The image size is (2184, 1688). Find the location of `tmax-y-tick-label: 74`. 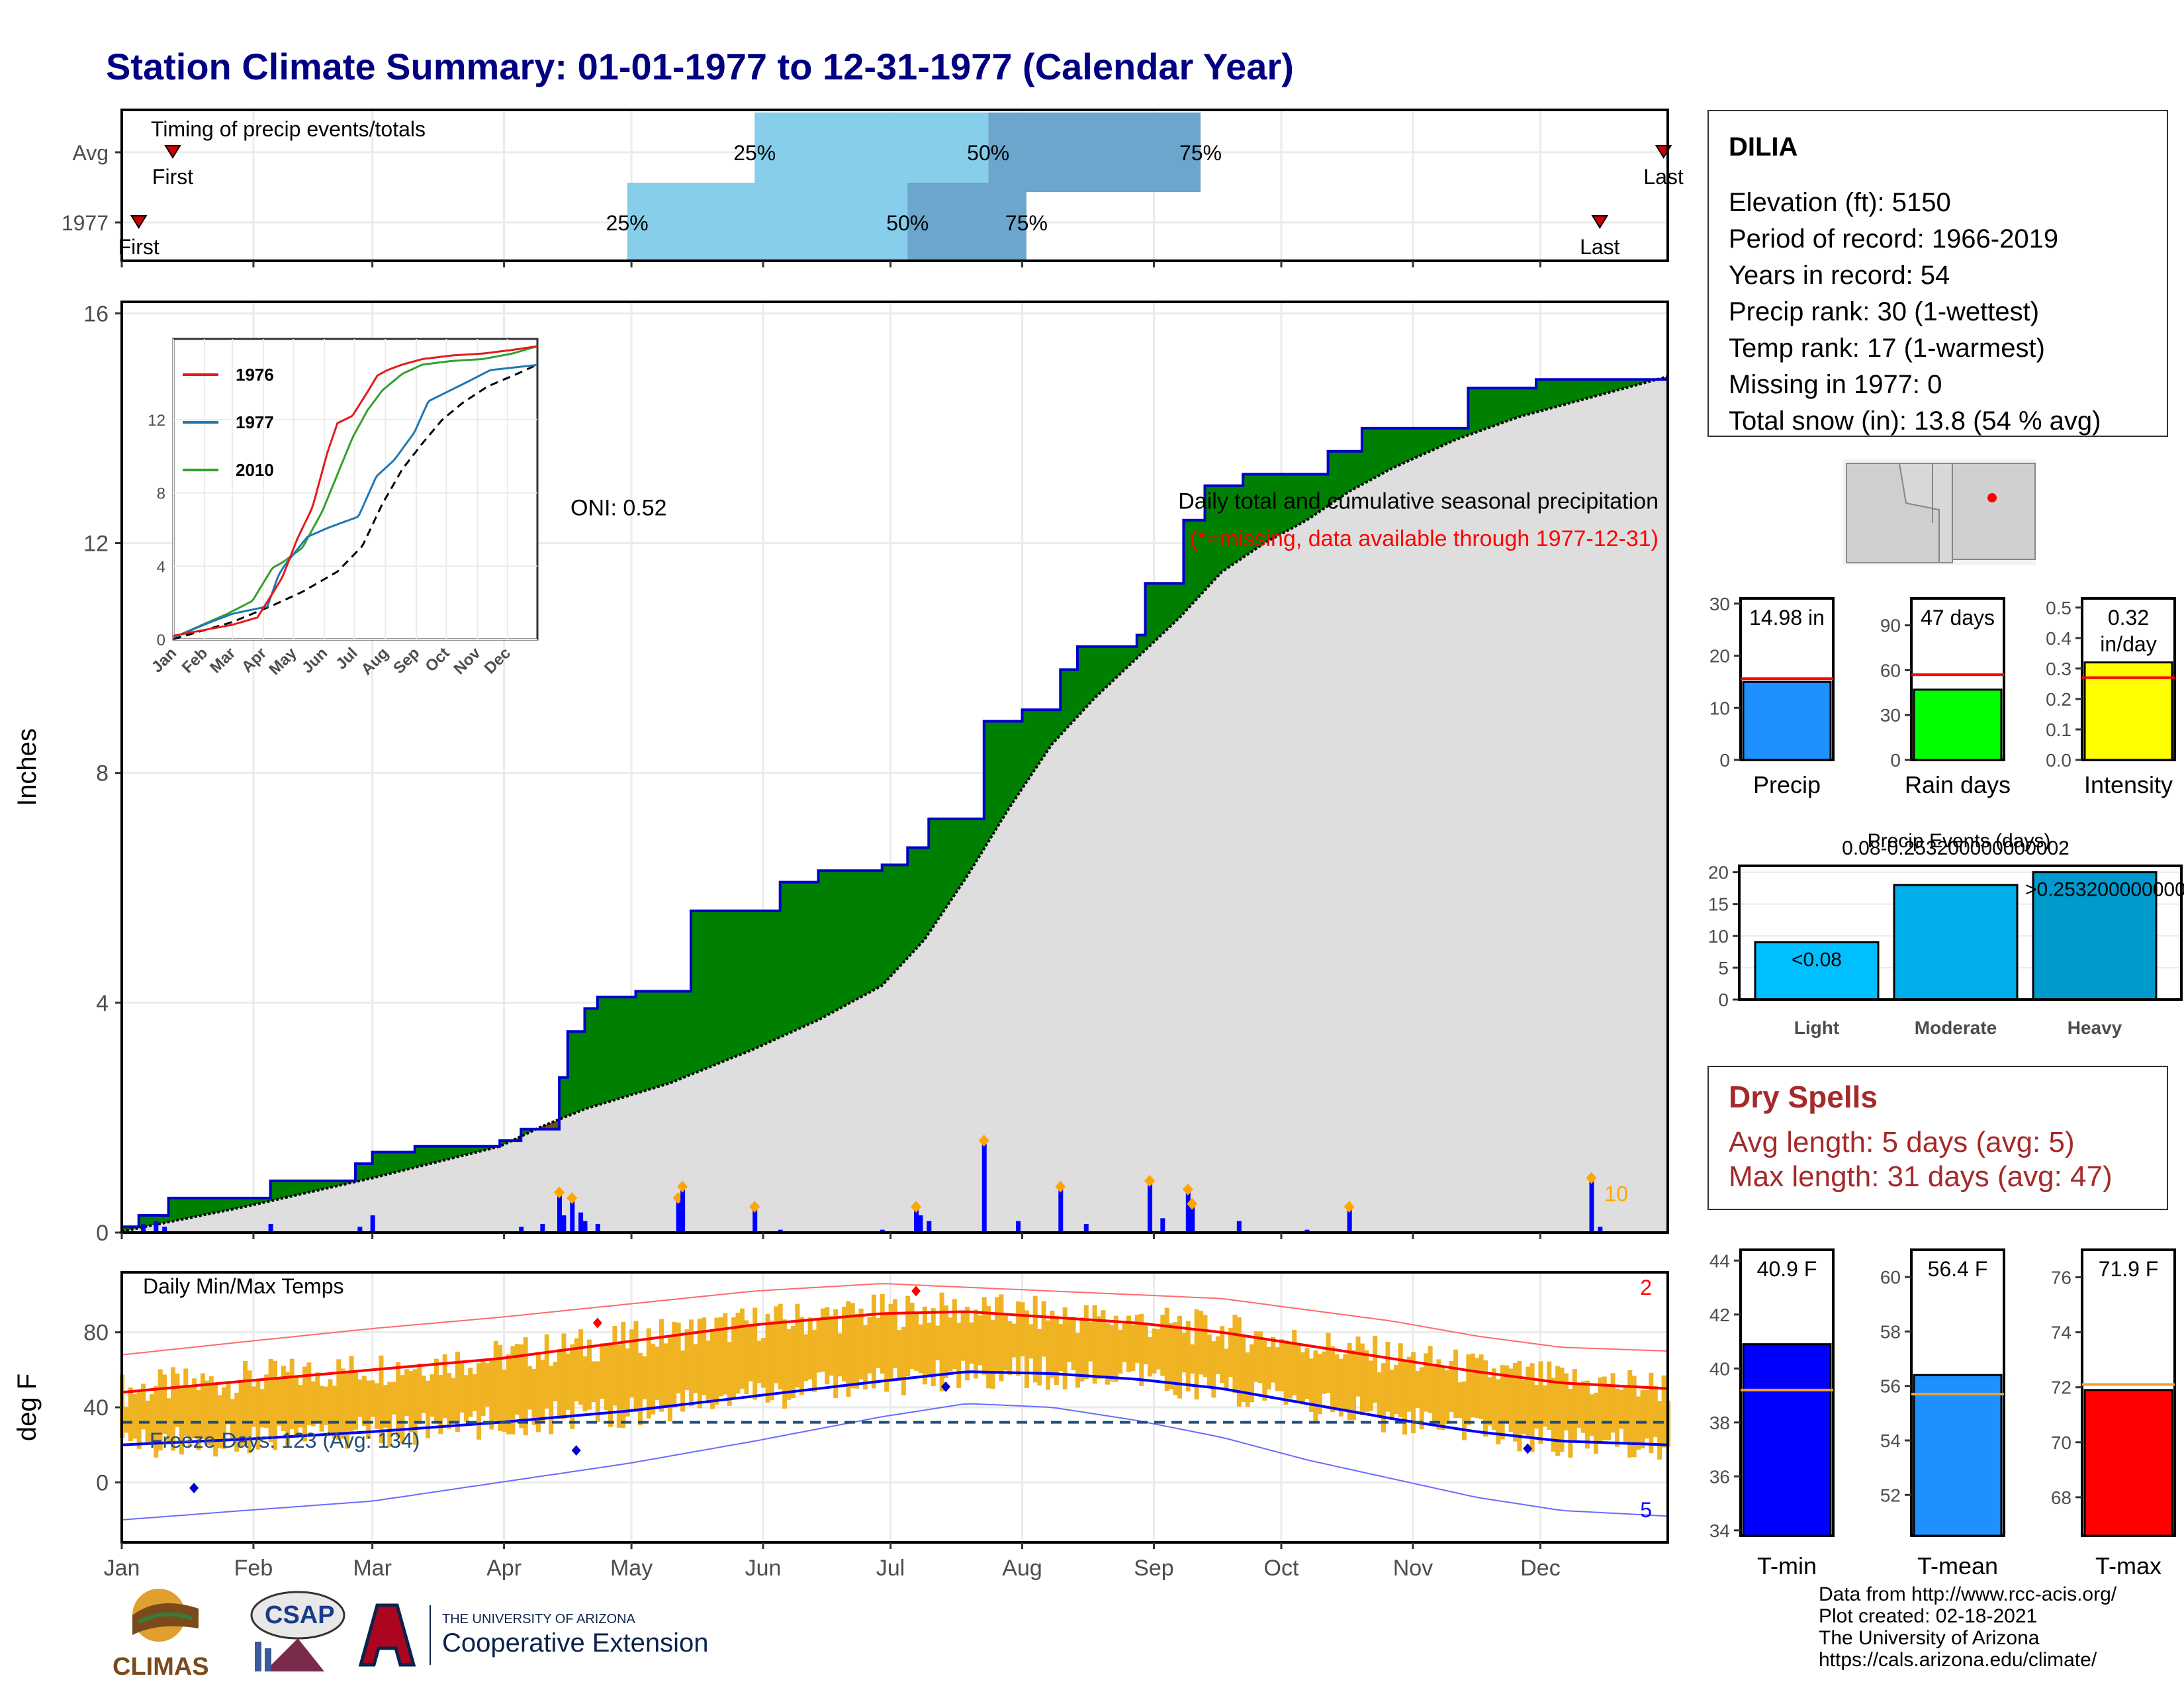

tmax-y-tick-label: 74 is located at coordinates (2061, 1333).